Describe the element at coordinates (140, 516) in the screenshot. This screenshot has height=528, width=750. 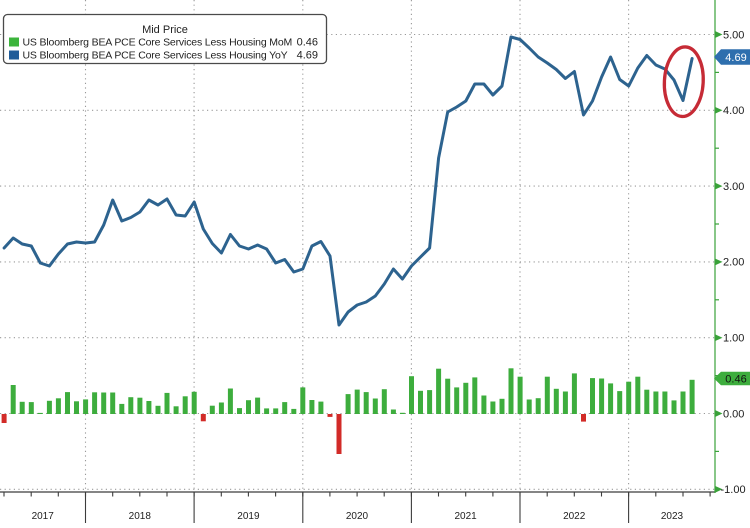
I see `svg-text: 2018` at that location.